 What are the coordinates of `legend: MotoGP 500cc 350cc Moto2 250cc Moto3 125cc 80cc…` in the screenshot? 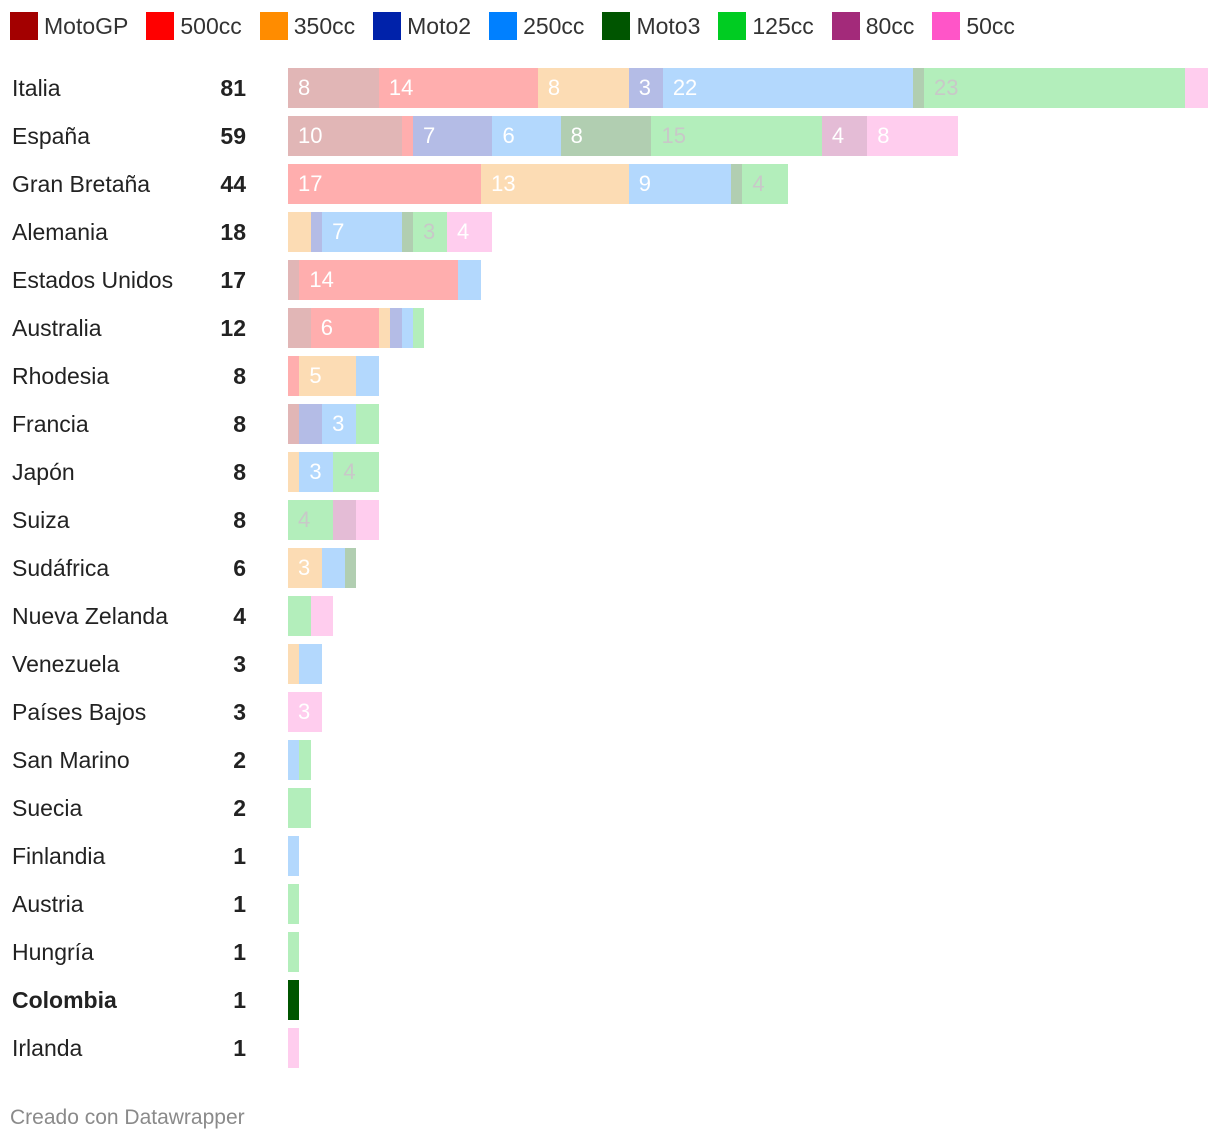 It's located at (521, 26).